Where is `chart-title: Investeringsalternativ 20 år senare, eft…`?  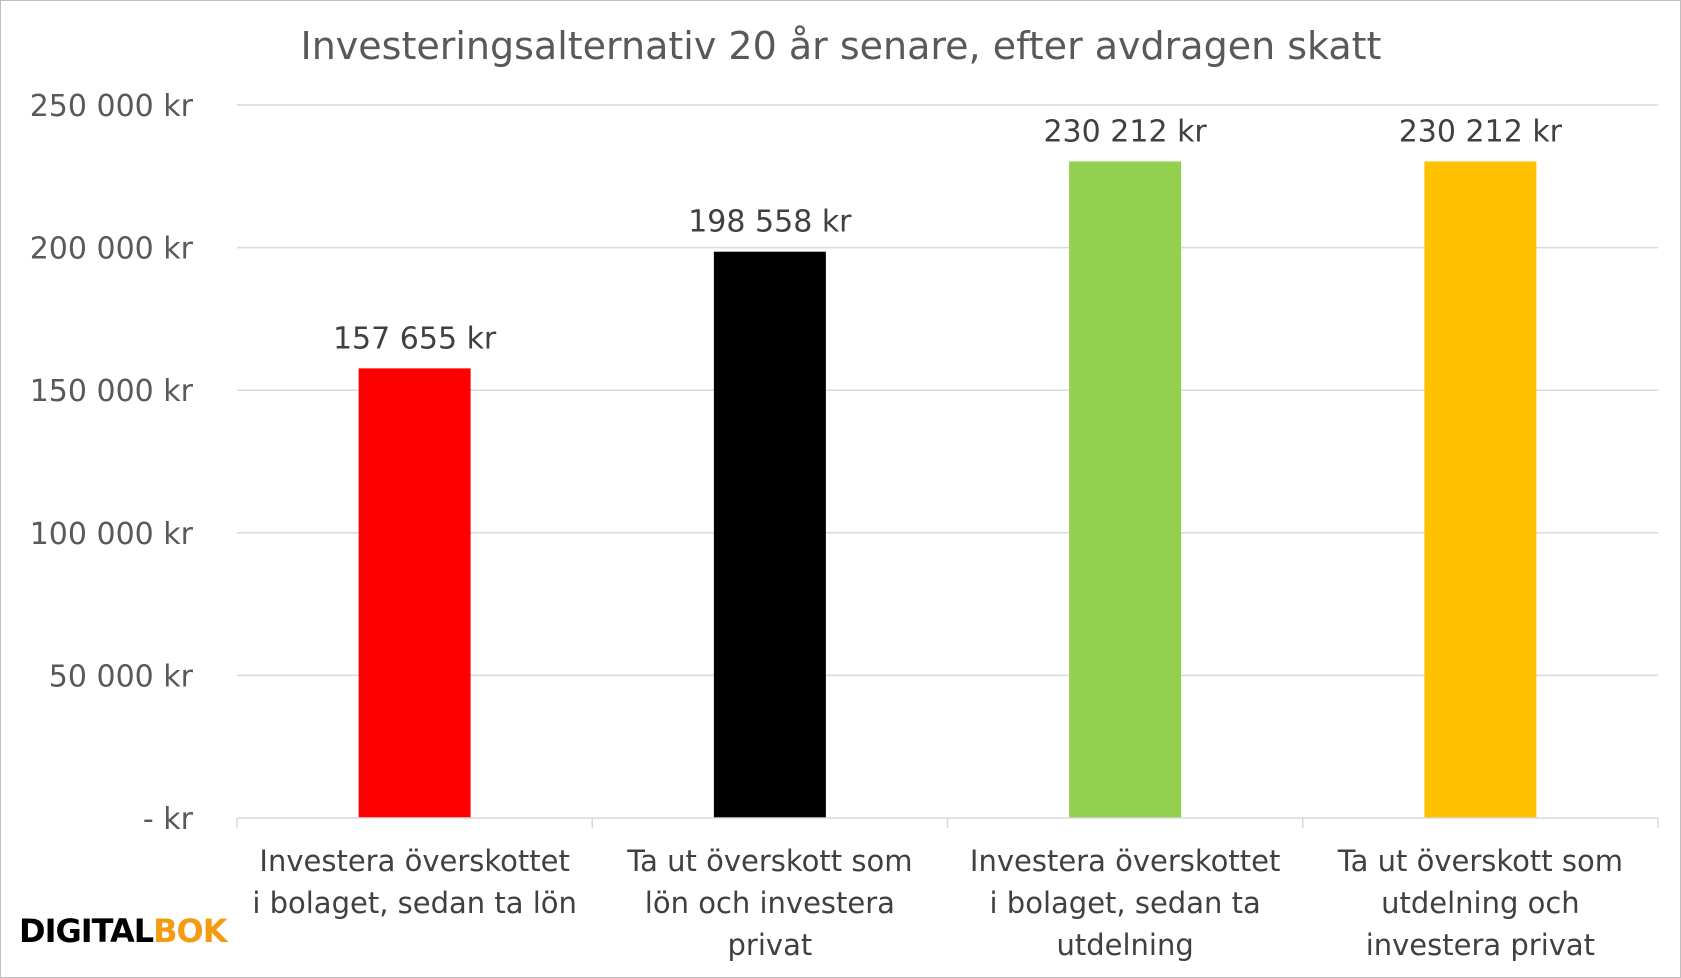 chart-title: Investeringsalternativ 20 år senare, eft… is located at coordinates (841, 46).